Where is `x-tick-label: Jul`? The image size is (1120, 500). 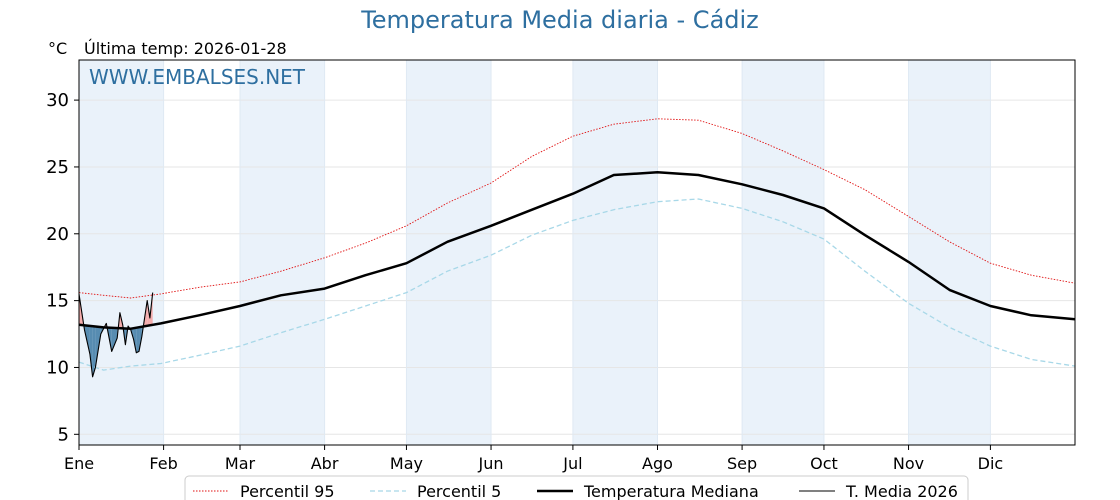
x-tick-label: Jul is located at coordinates (572, 463).